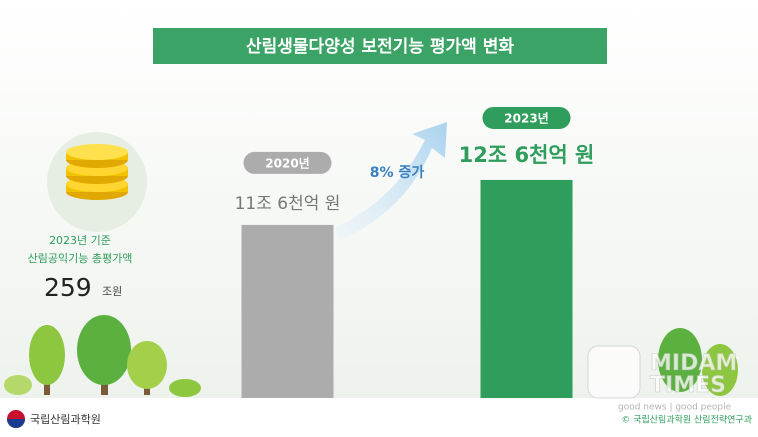 The height and width of the screenshot is (437, 758). I want to click on x-tick-label: 2020년, so click(287, 163).